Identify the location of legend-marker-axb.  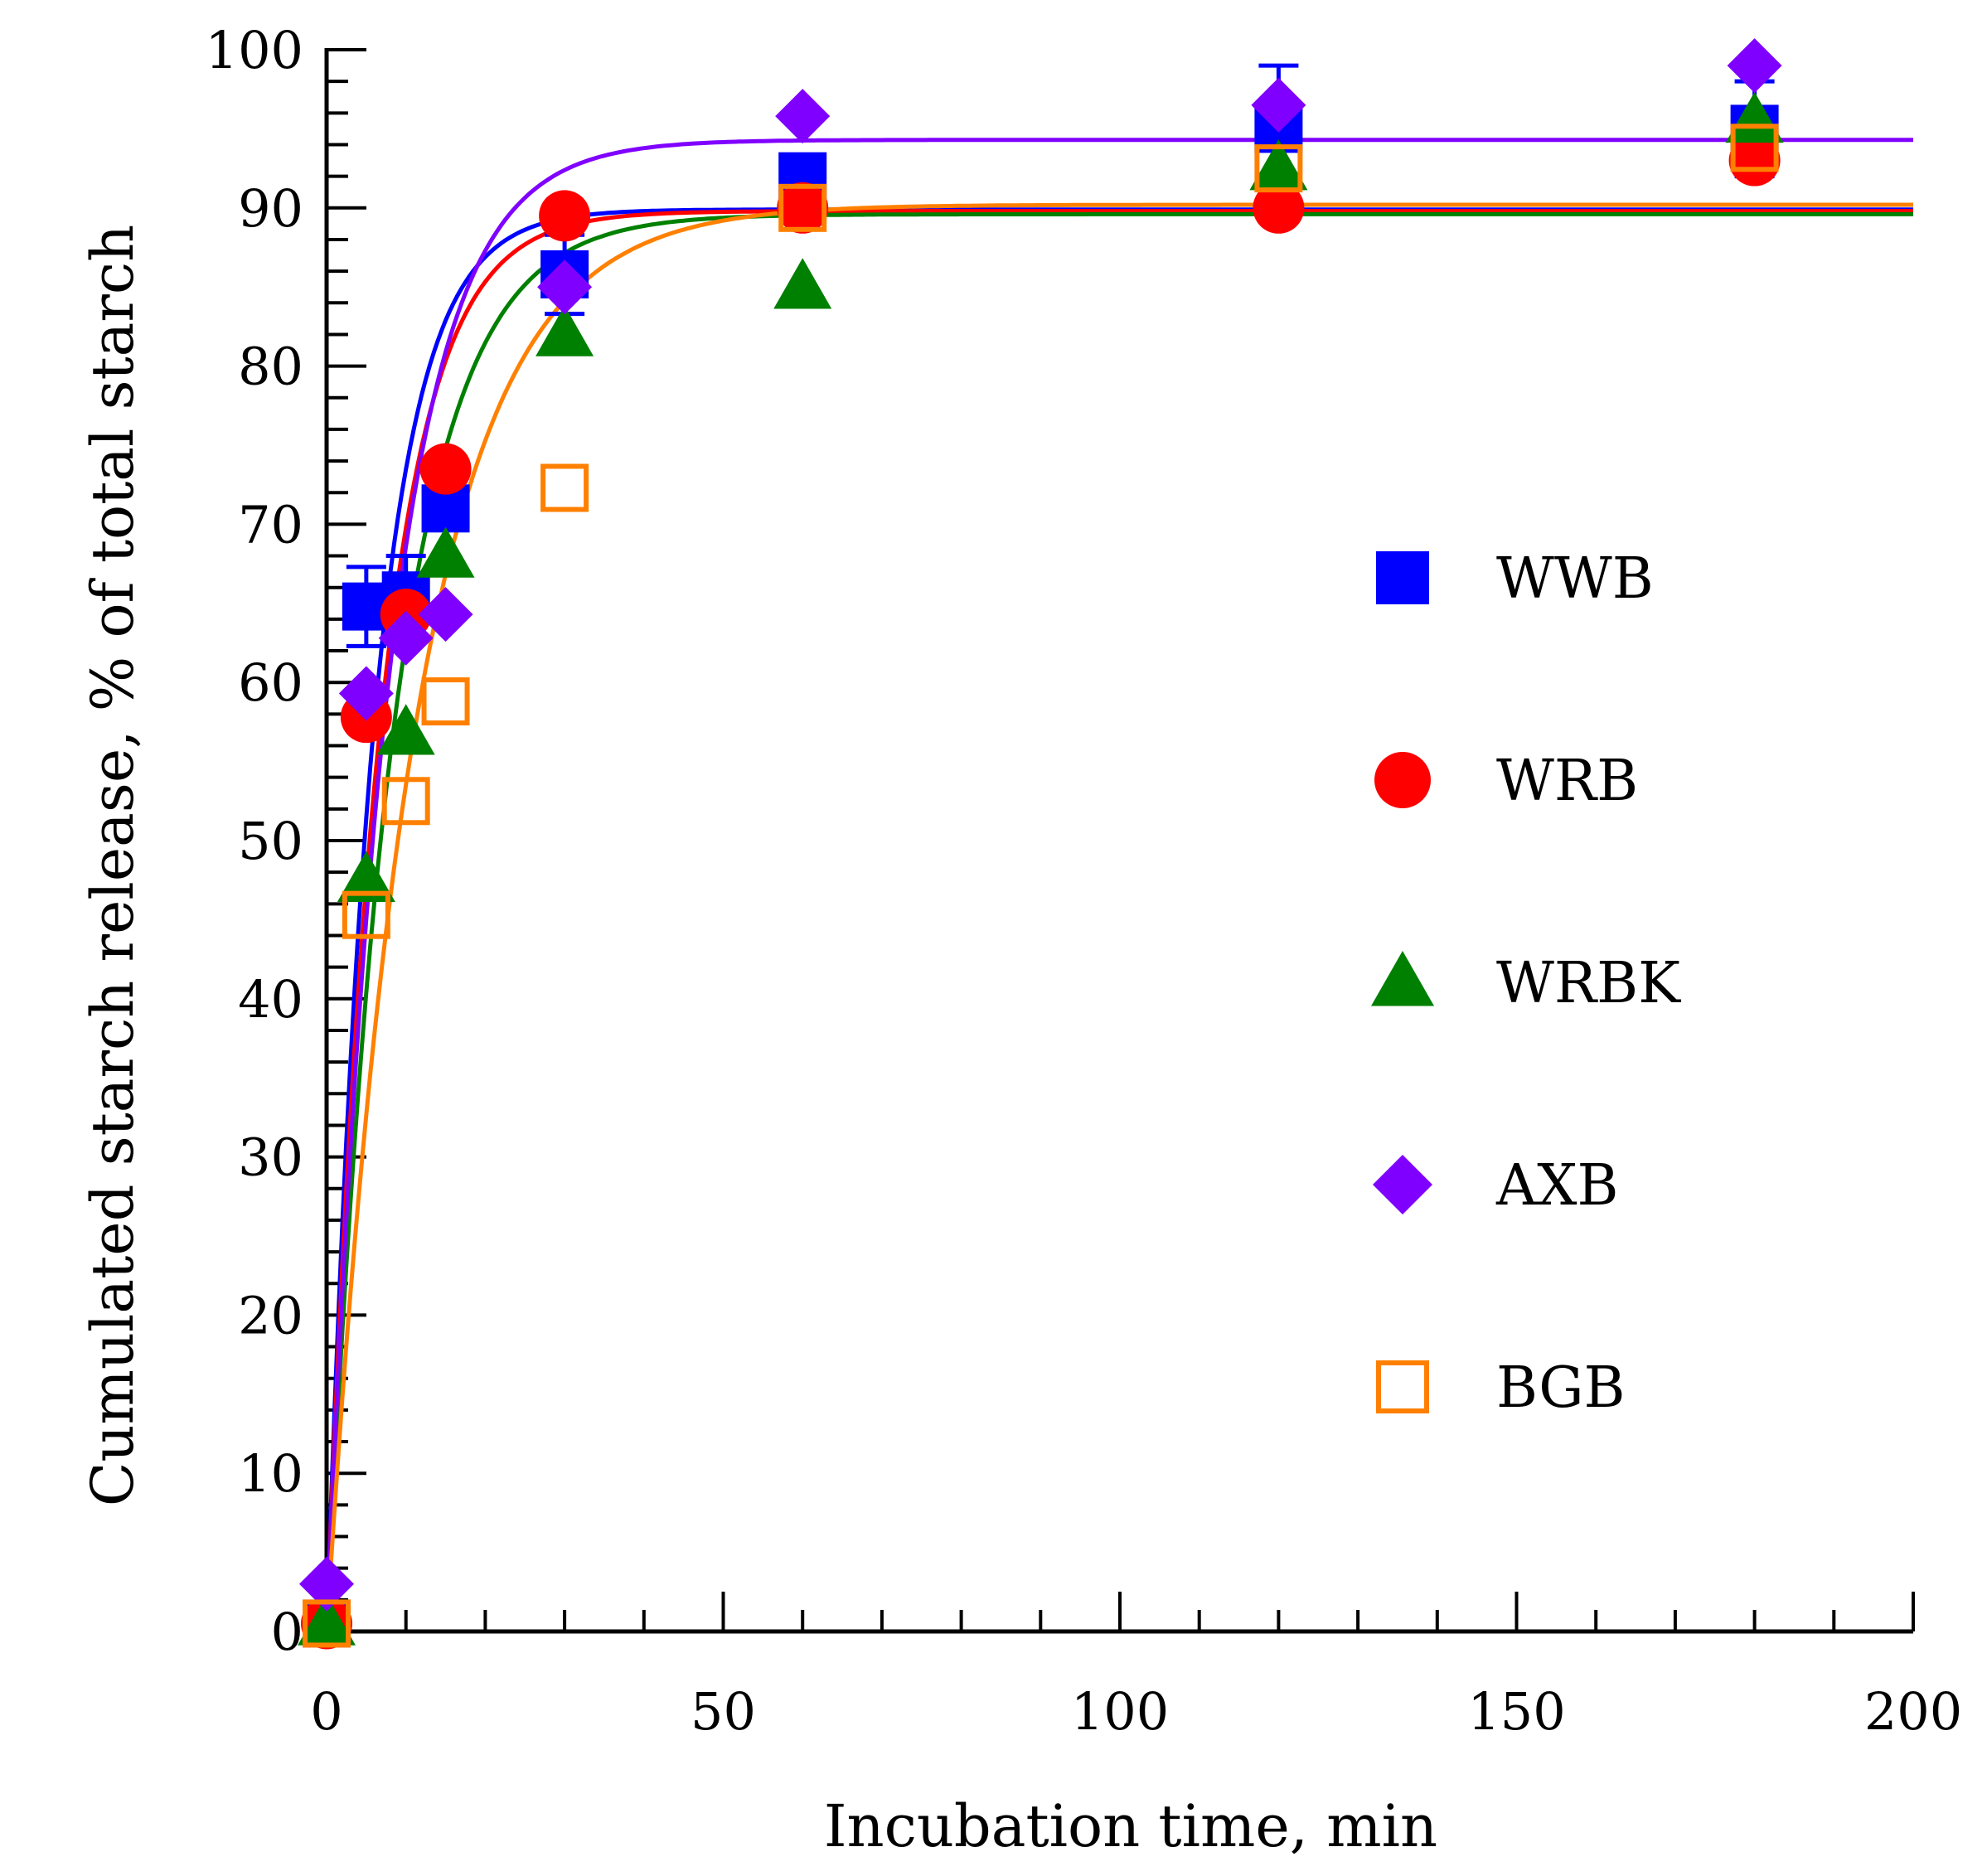
(1402, 1184).